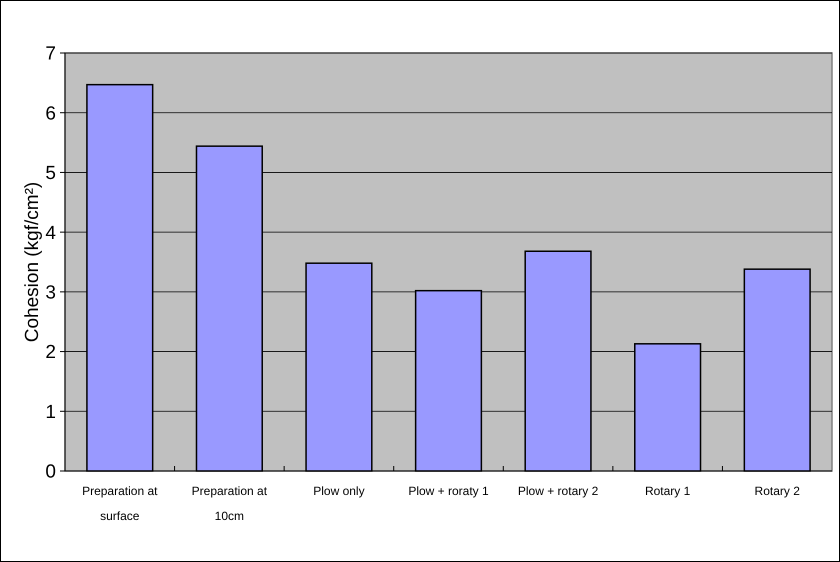  I want to click on y-axis-title: Cohesion (kgf/cm²), so click(32, 262).